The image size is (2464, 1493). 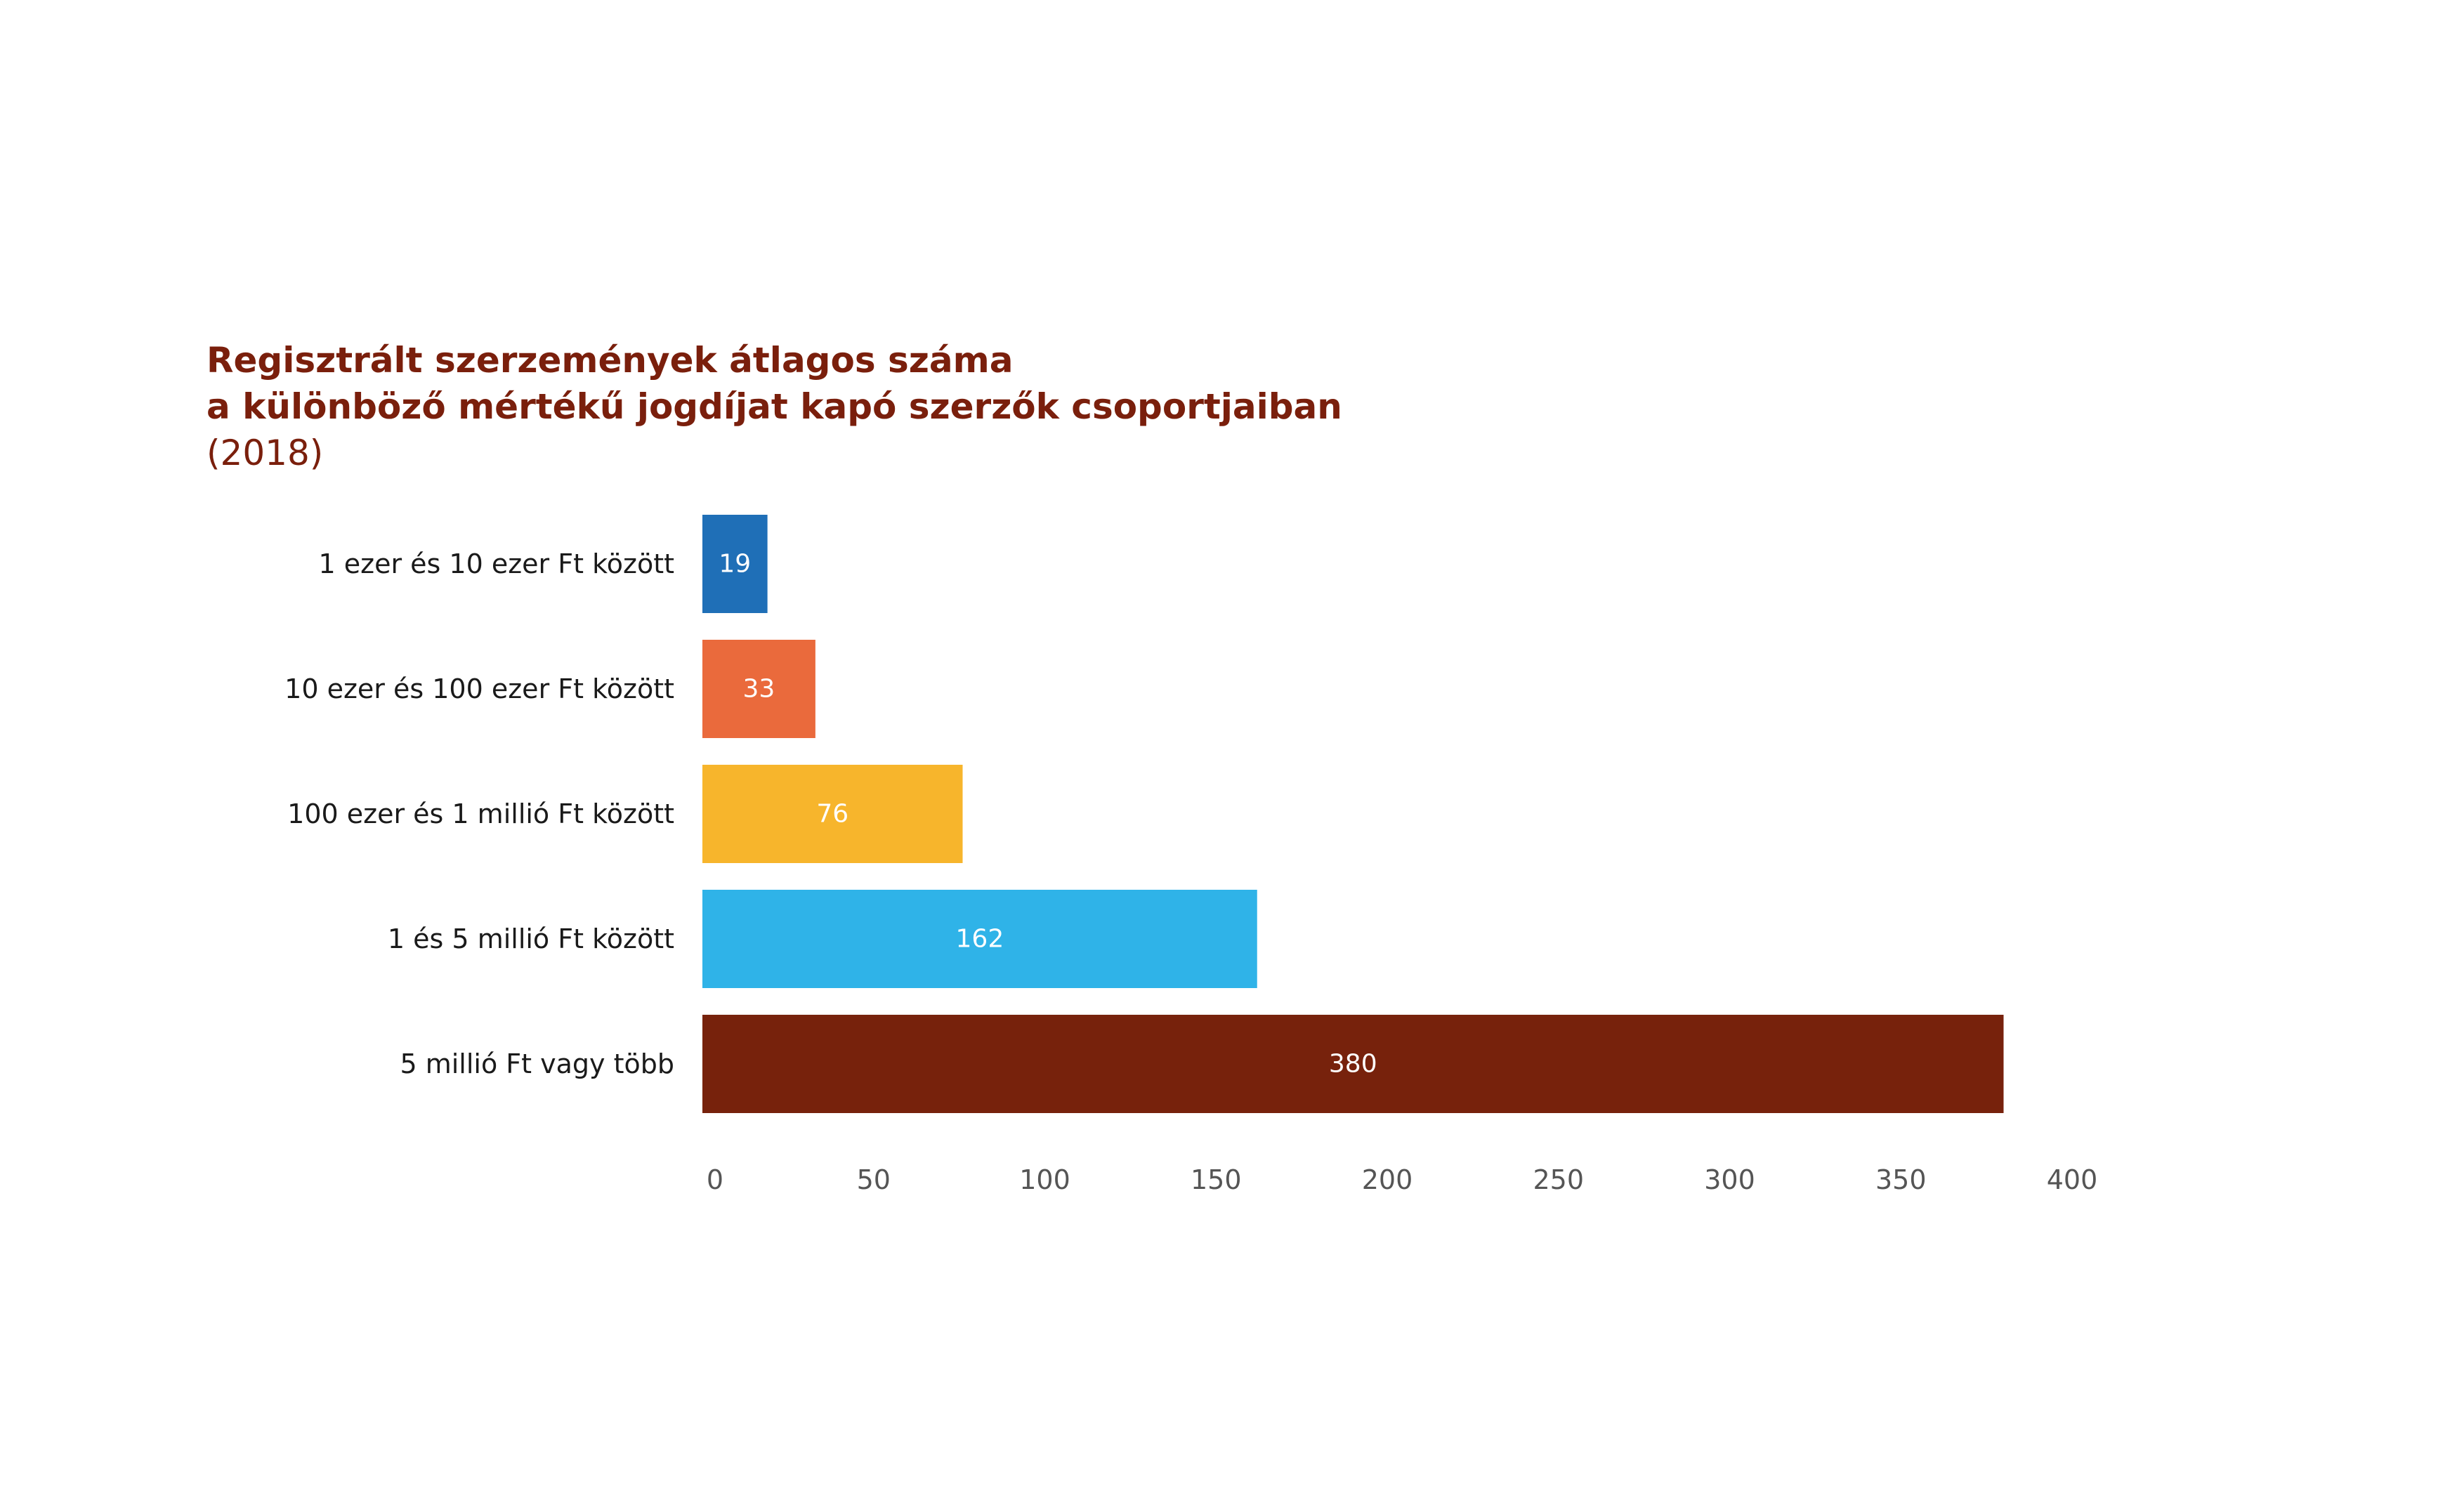 I want to click on category-label: 1 ezer és 10 ezer Ft között, so click(x=497, y=563).